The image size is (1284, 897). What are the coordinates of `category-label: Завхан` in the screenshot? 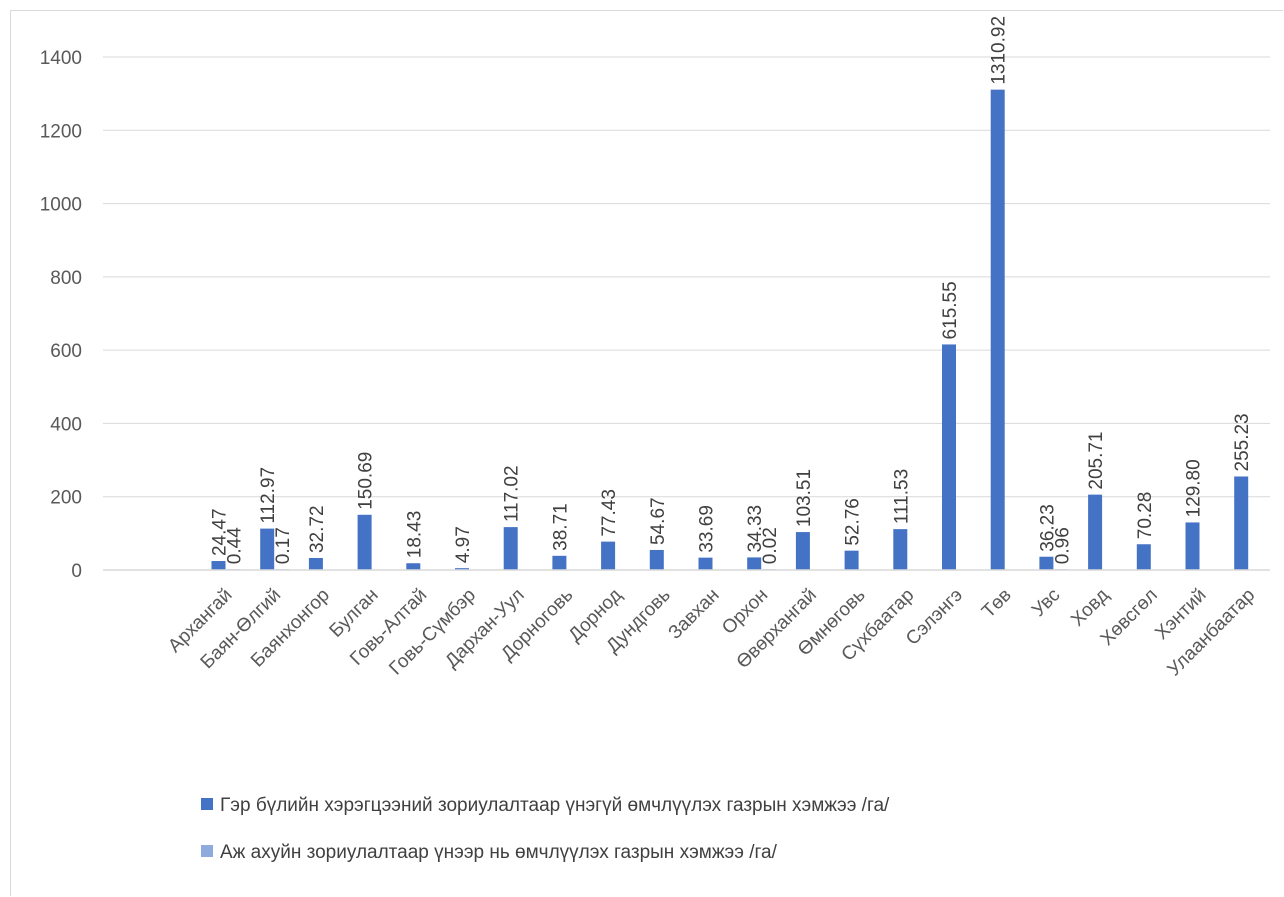 It's located at (694, 614).